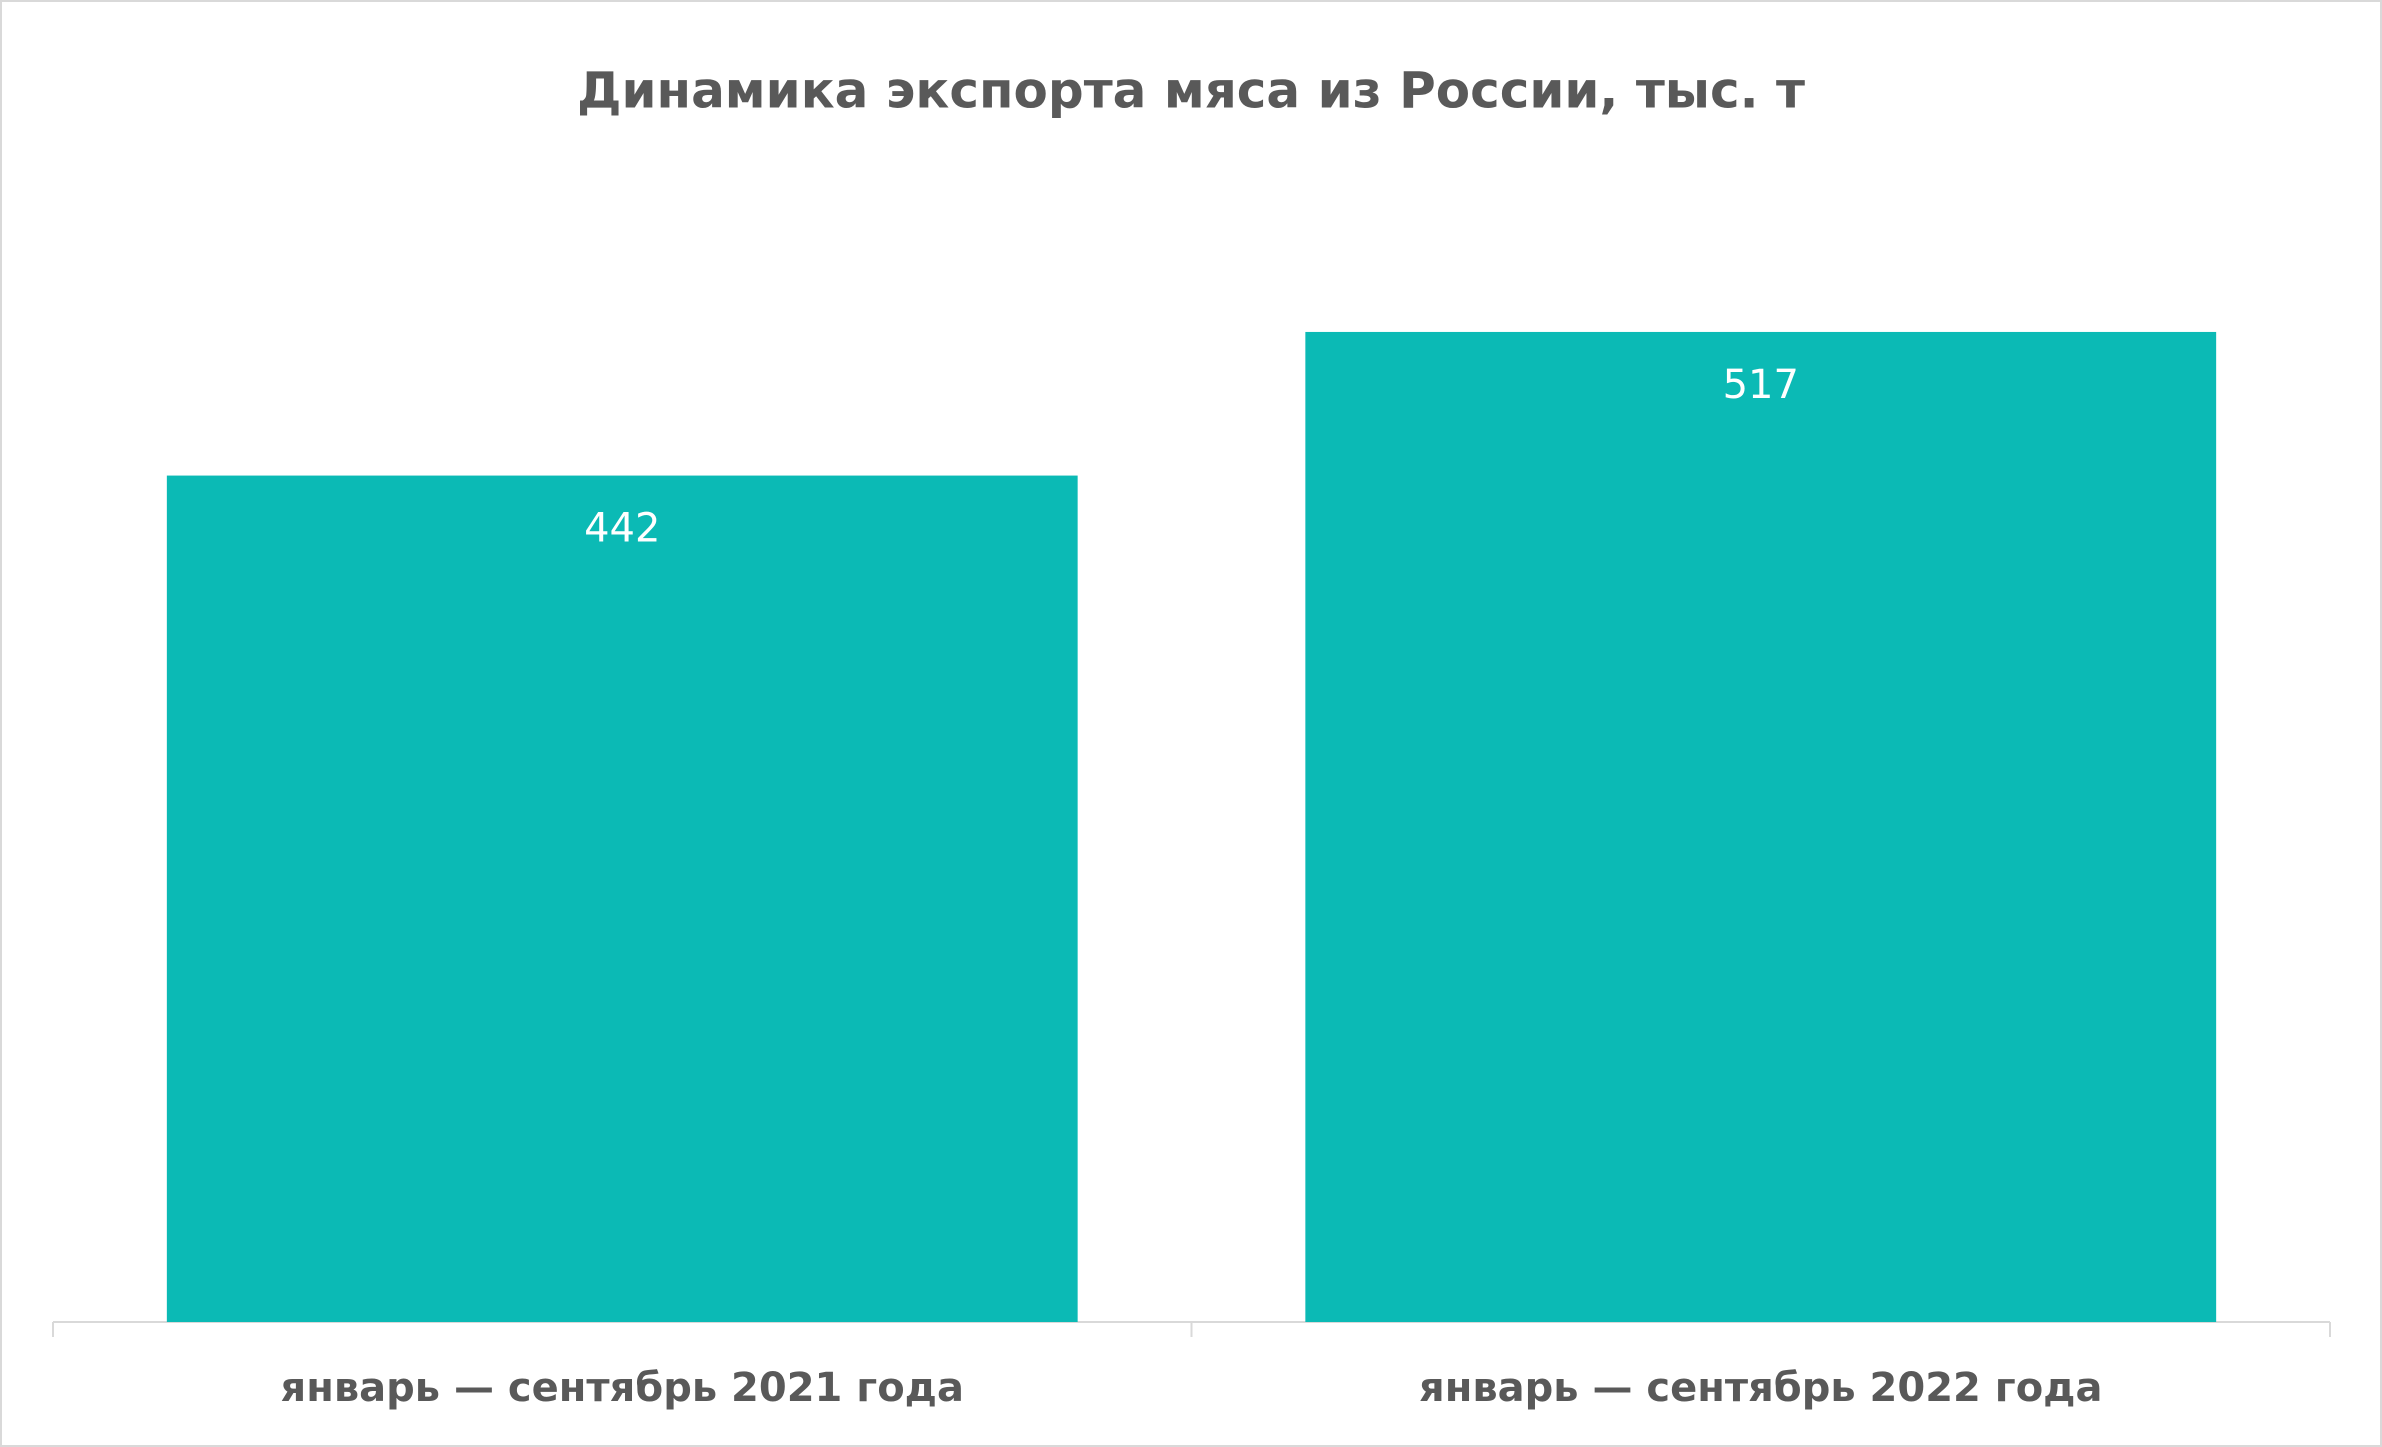 This screenshot has height=1447, width=2382. Describe the element at coordinates (1760, 1388) in the screenshot. I see `x-tick-label: январь — сентябрь 2022 года` at that location.